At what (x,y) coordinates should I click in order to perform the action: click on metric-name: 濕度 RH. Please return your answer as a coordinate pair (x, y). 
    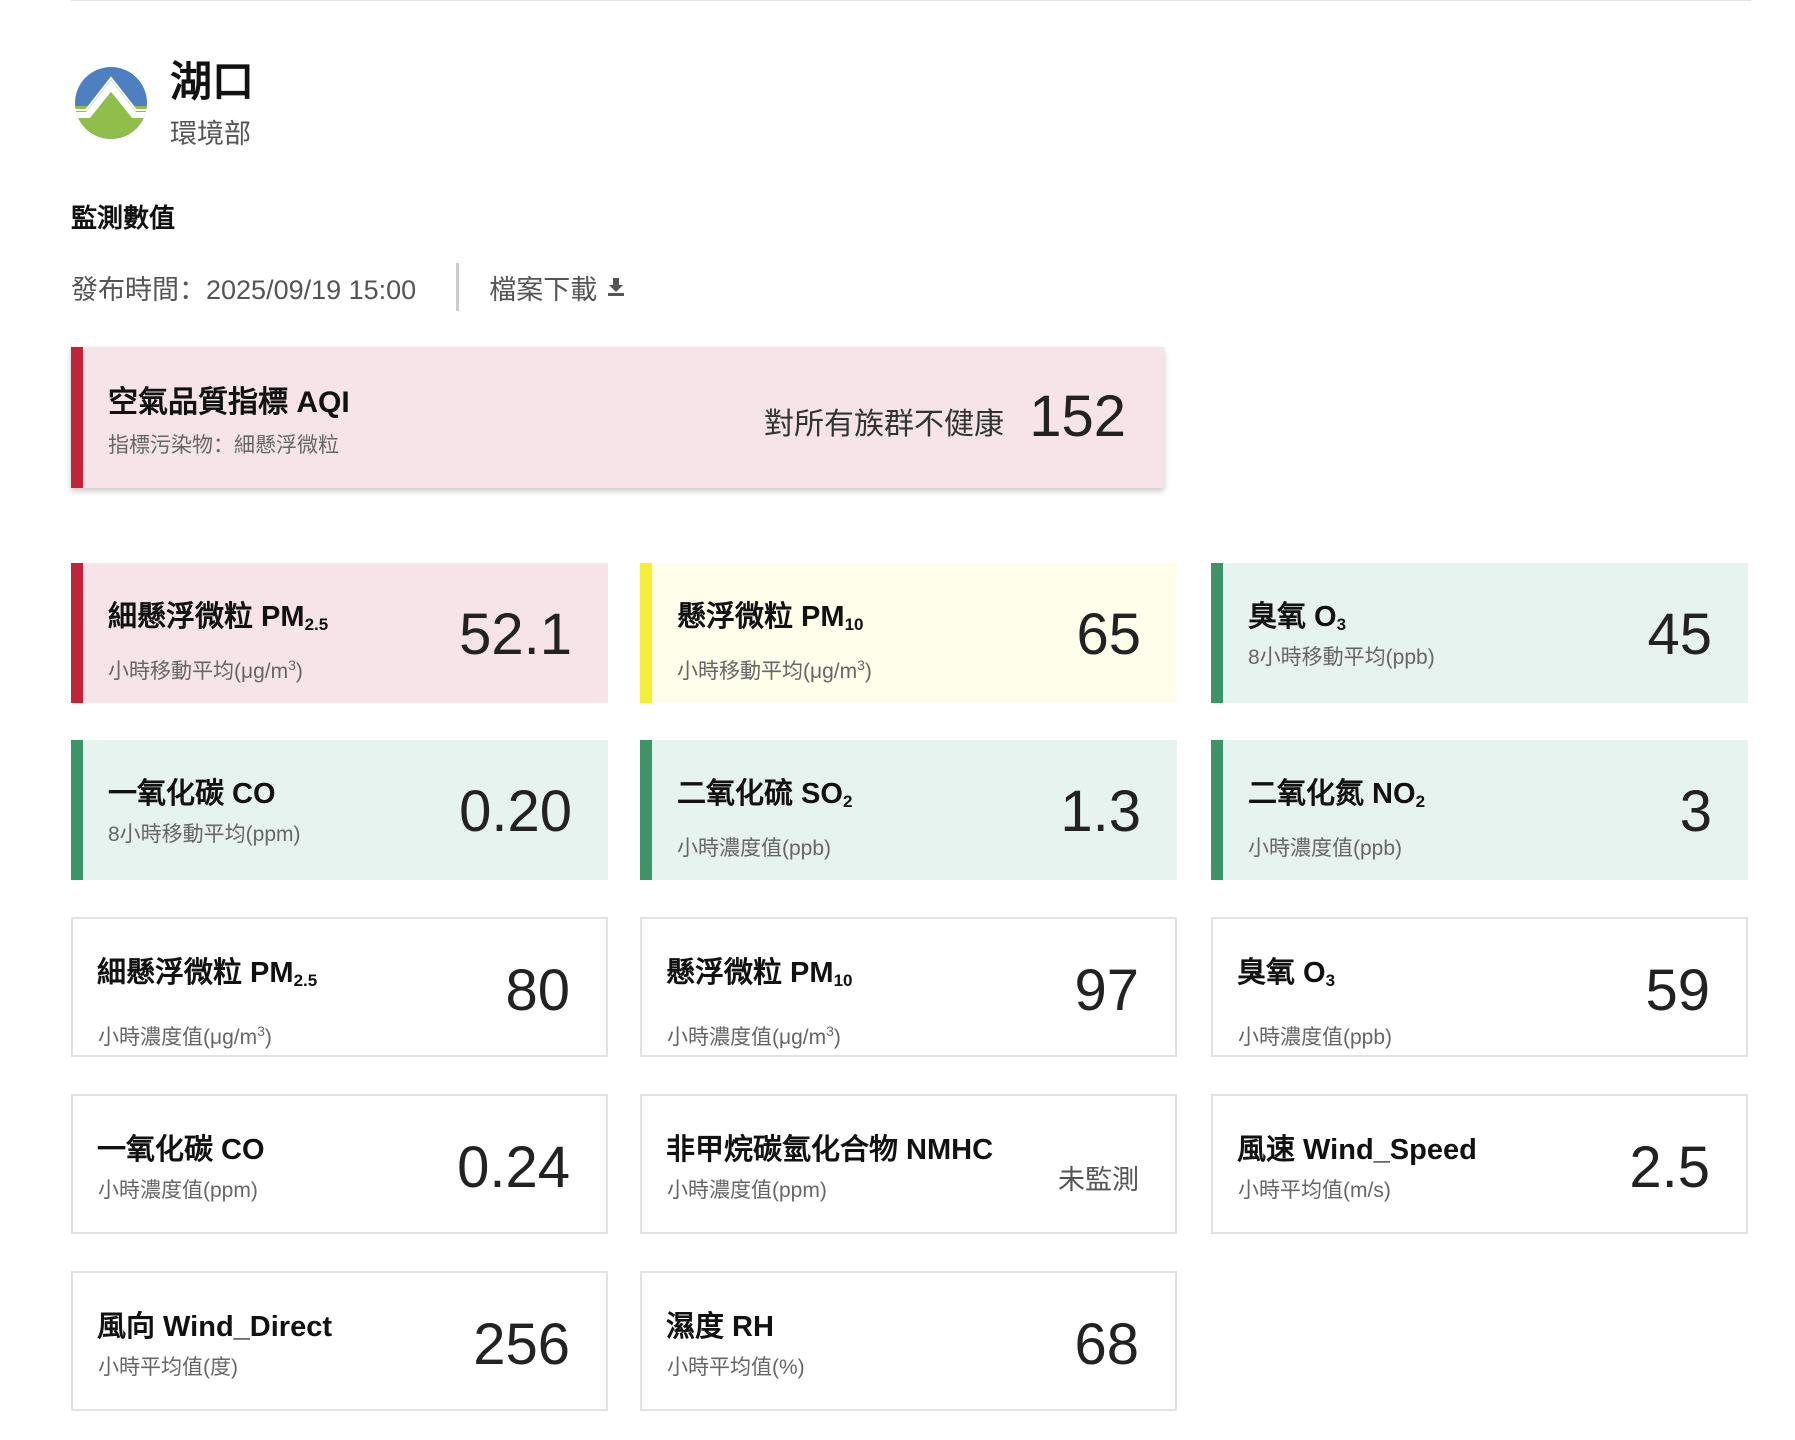
    Looking at the image, I should click on (720, 1324).